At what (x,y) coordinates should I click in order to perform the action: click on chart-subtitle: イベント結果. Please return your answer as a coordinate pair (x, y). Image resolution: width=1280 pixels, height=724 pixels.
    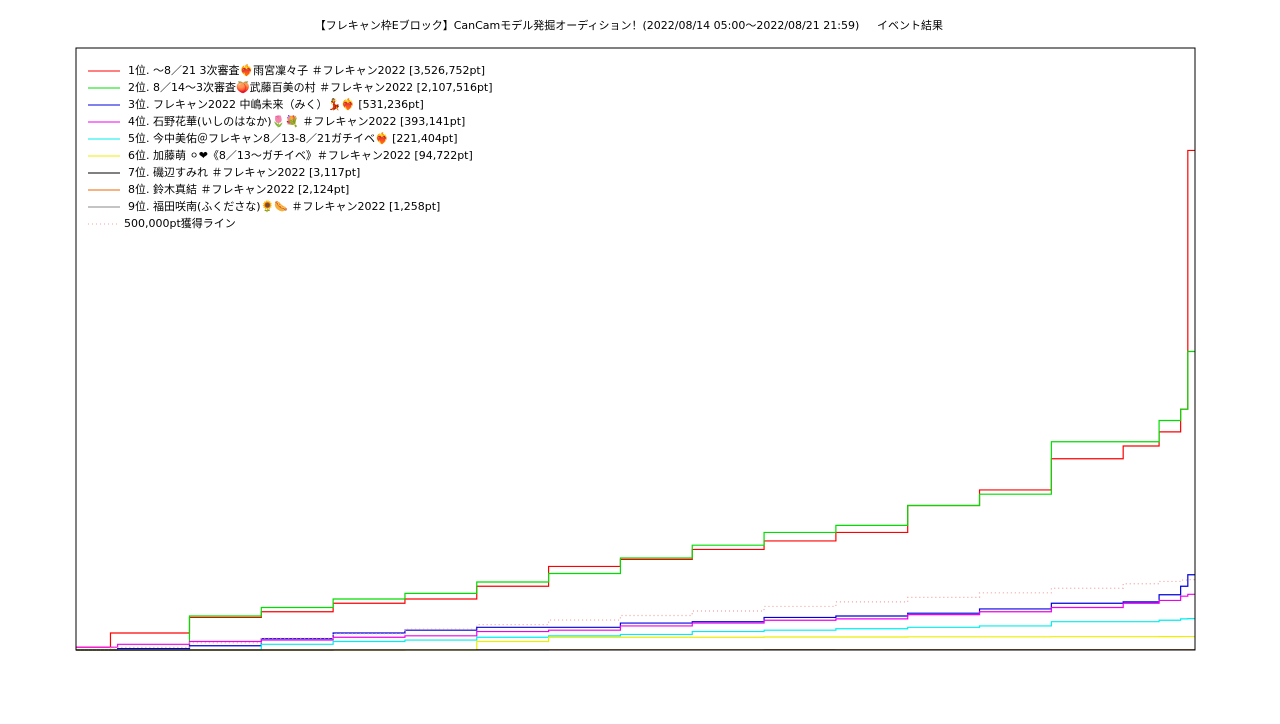
    Looking at the image, I should click on (910, 25).